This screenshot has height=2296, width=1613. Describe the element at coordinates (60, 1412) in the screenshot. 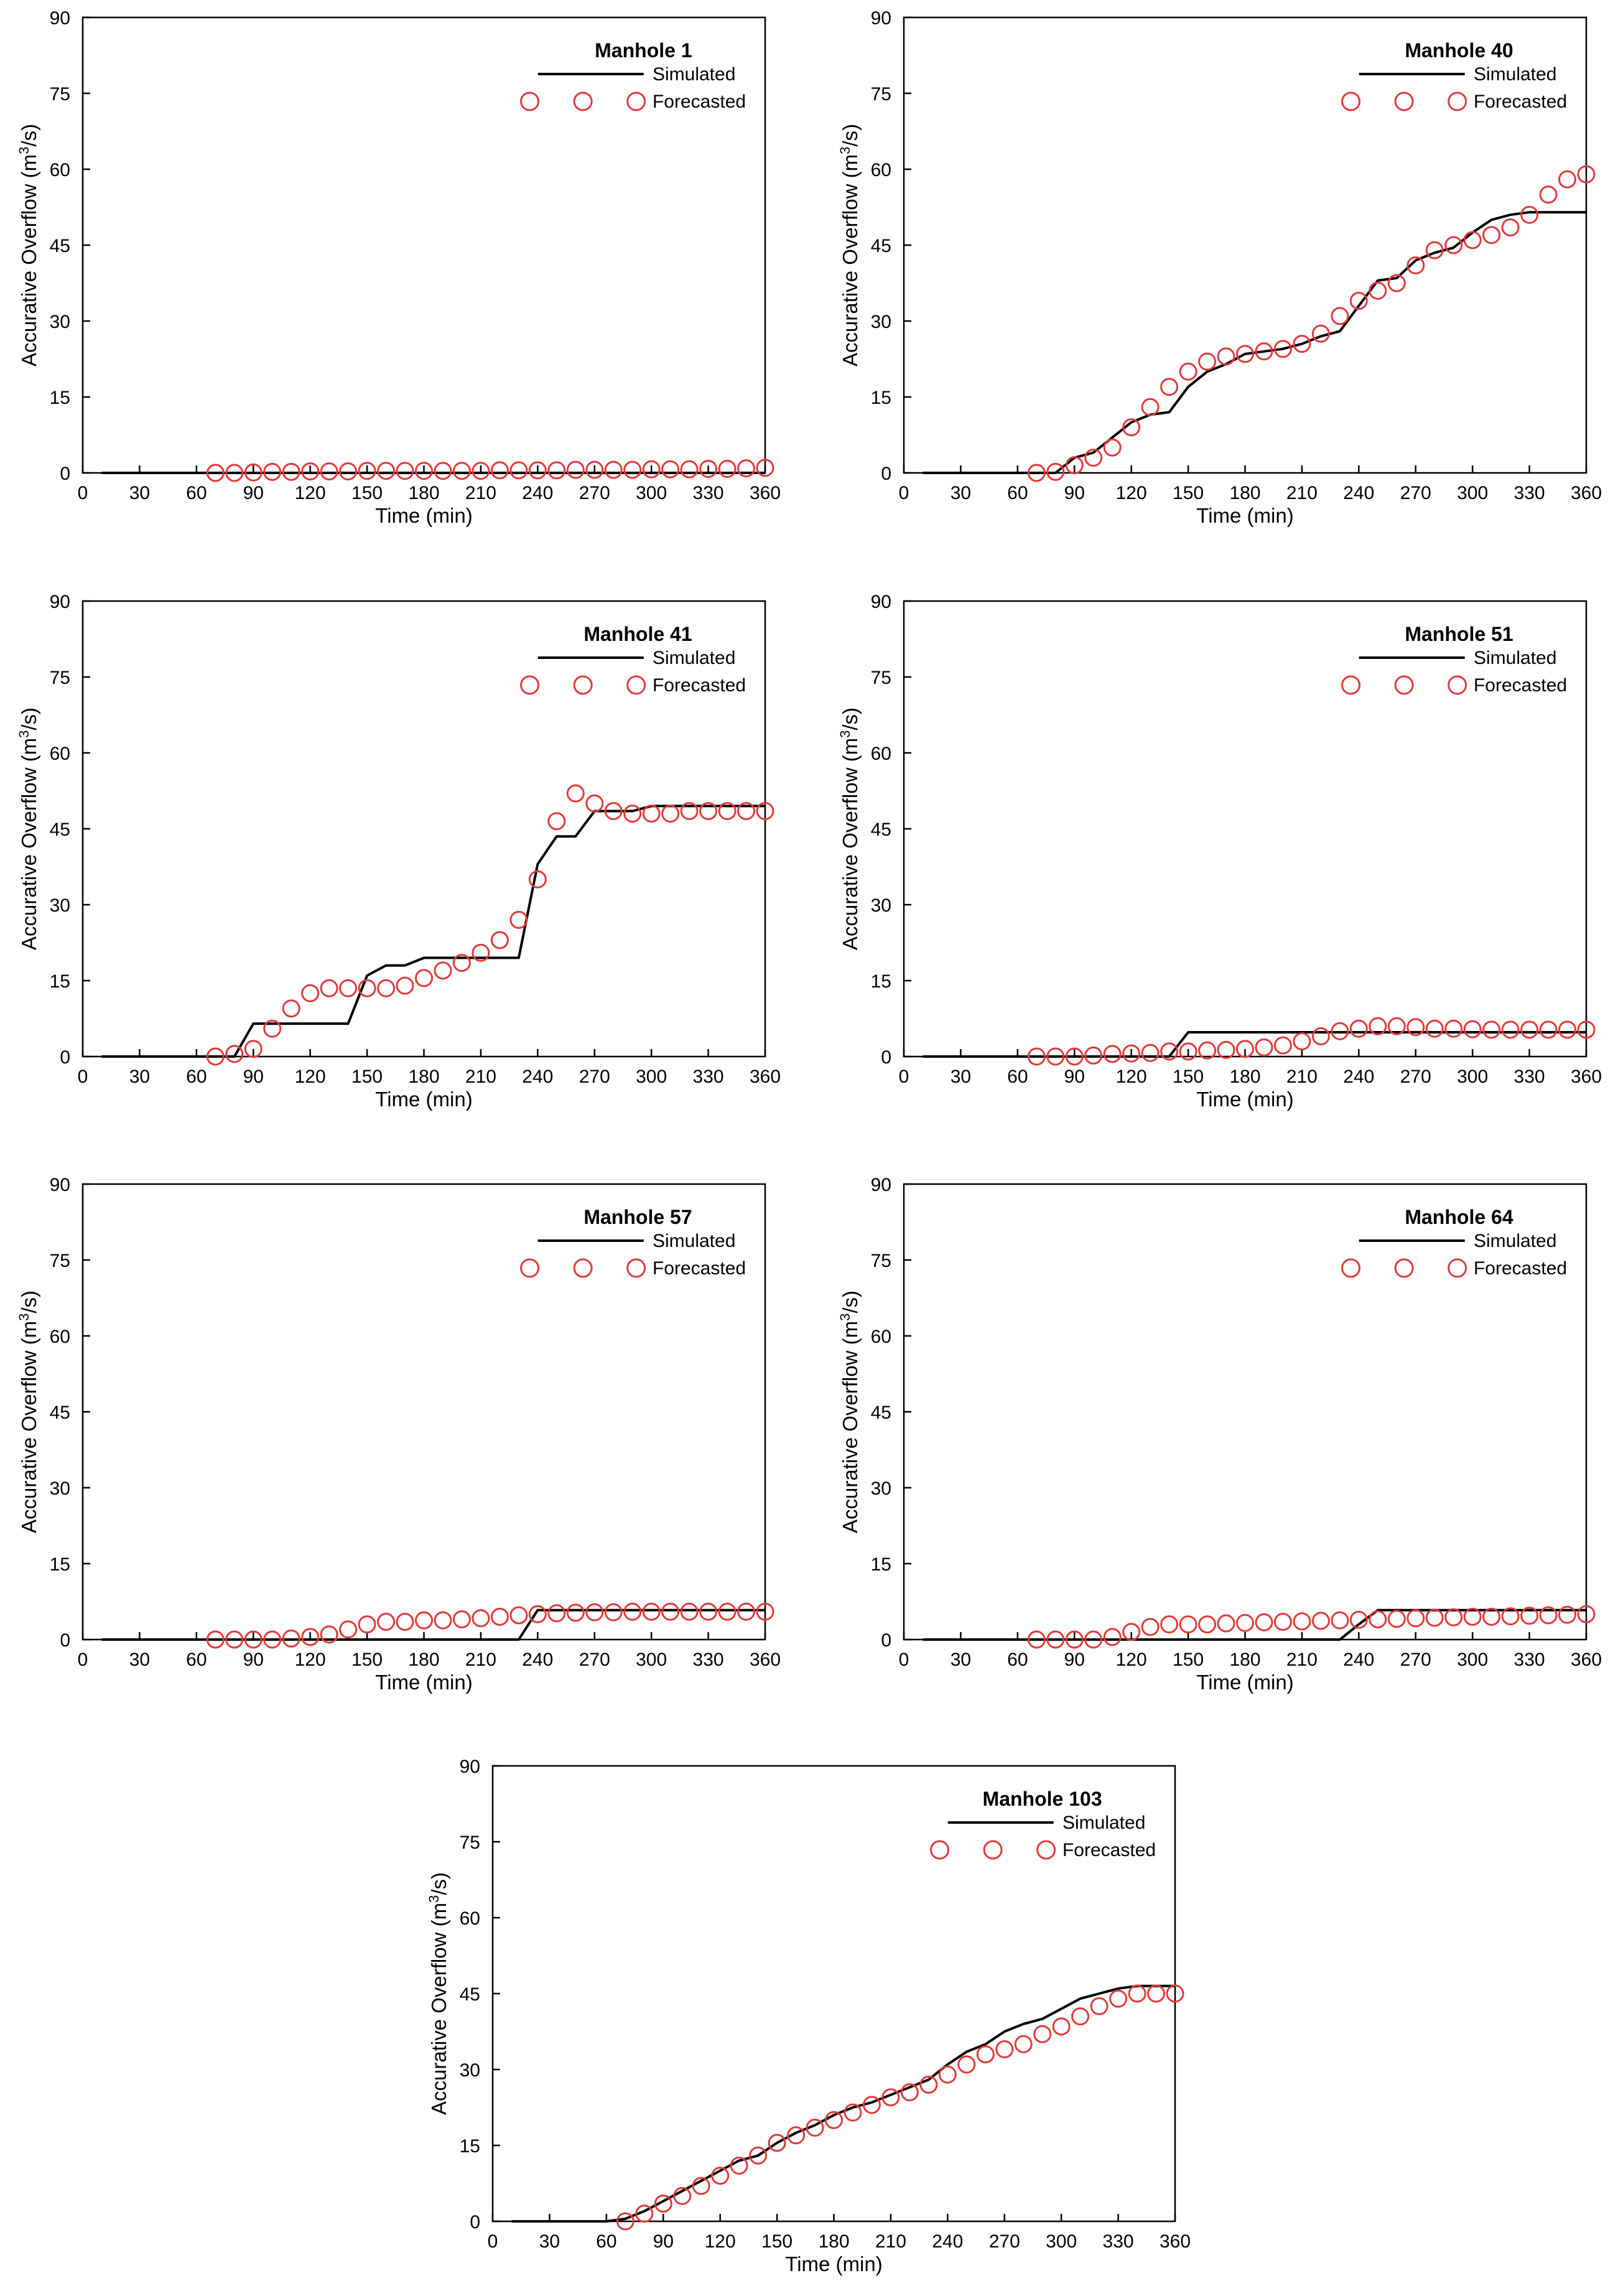

I see `y-tick-label: 45` at that location.